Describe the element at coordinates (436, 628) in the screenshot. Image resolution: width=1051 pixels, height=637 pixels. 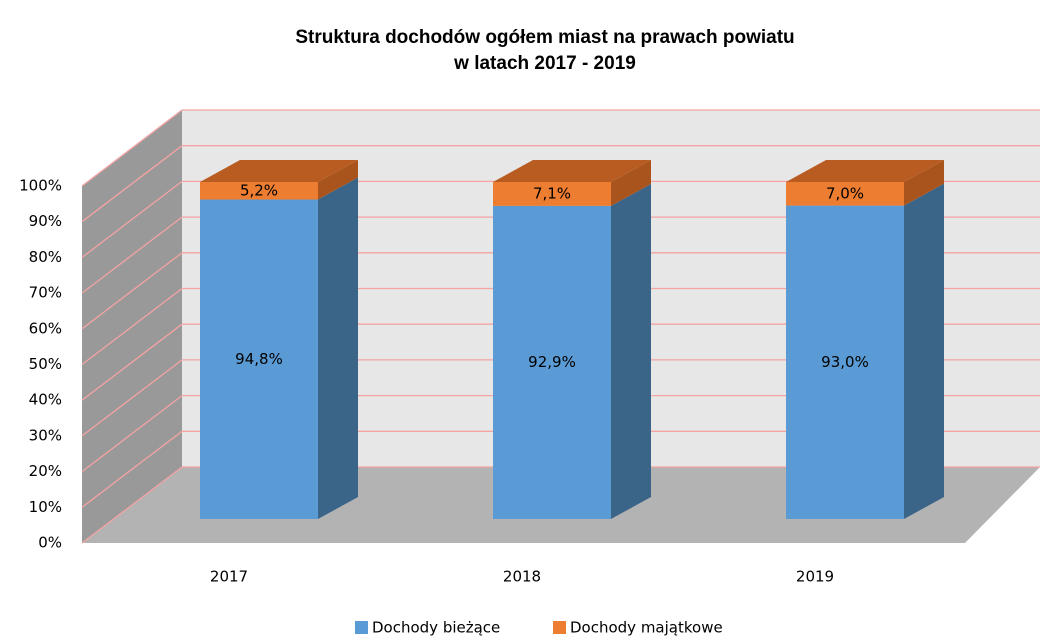
I see `legend-label: Dochody bieżące` at that location.